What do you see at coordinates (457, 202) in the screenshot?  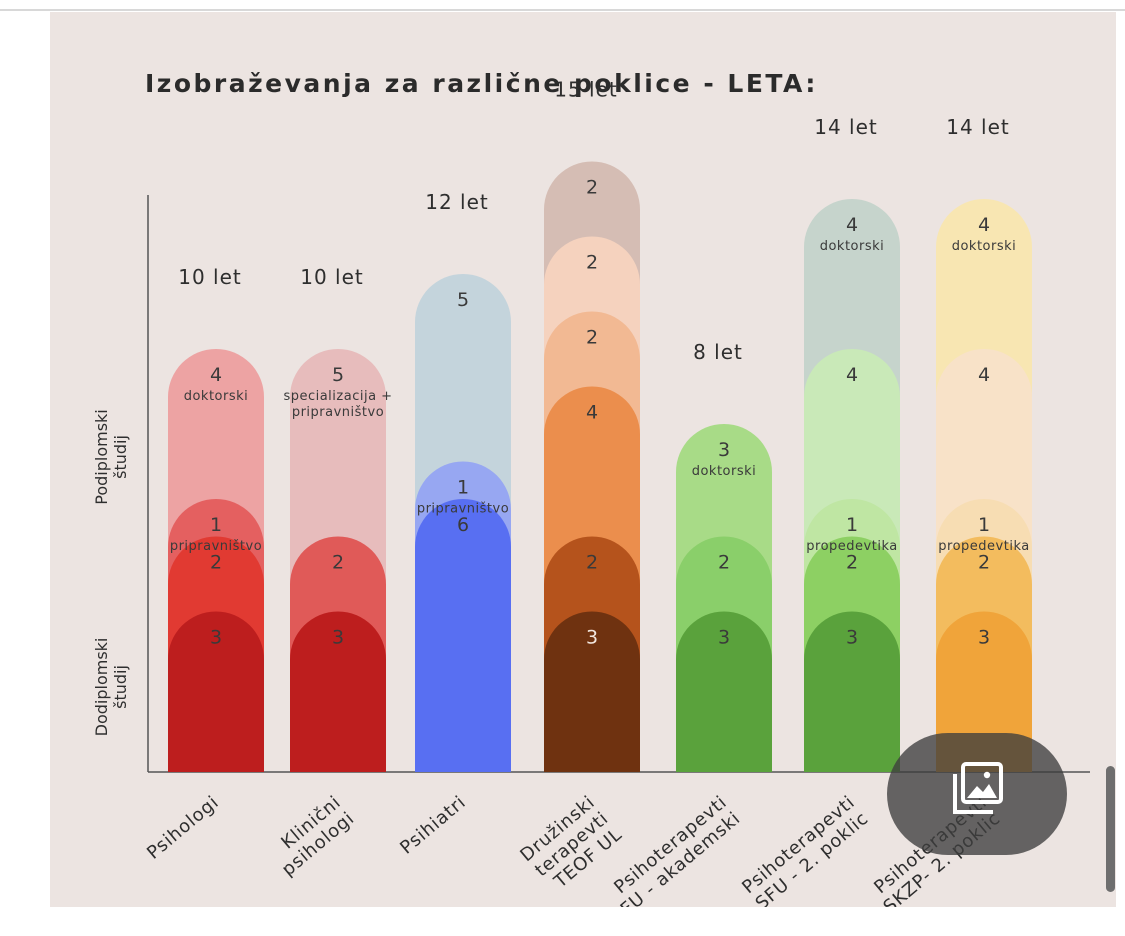 I see `bar-total-label: 12 let` at bounding box center [457, 202].